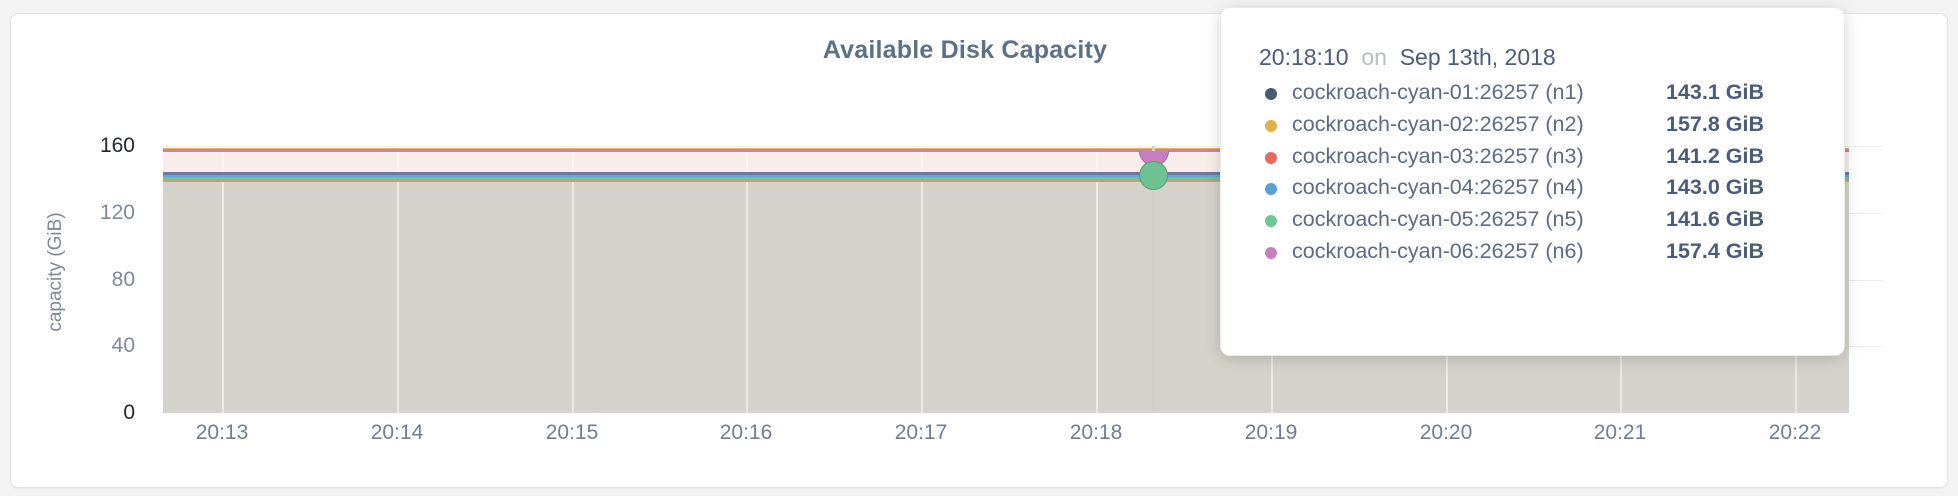 The image size is (1958, 496). What do you see at coordinates (222, 432) in the screenshot?
I see `x-tick-label-20:13: 20:13` at bounding box center [222, 432].